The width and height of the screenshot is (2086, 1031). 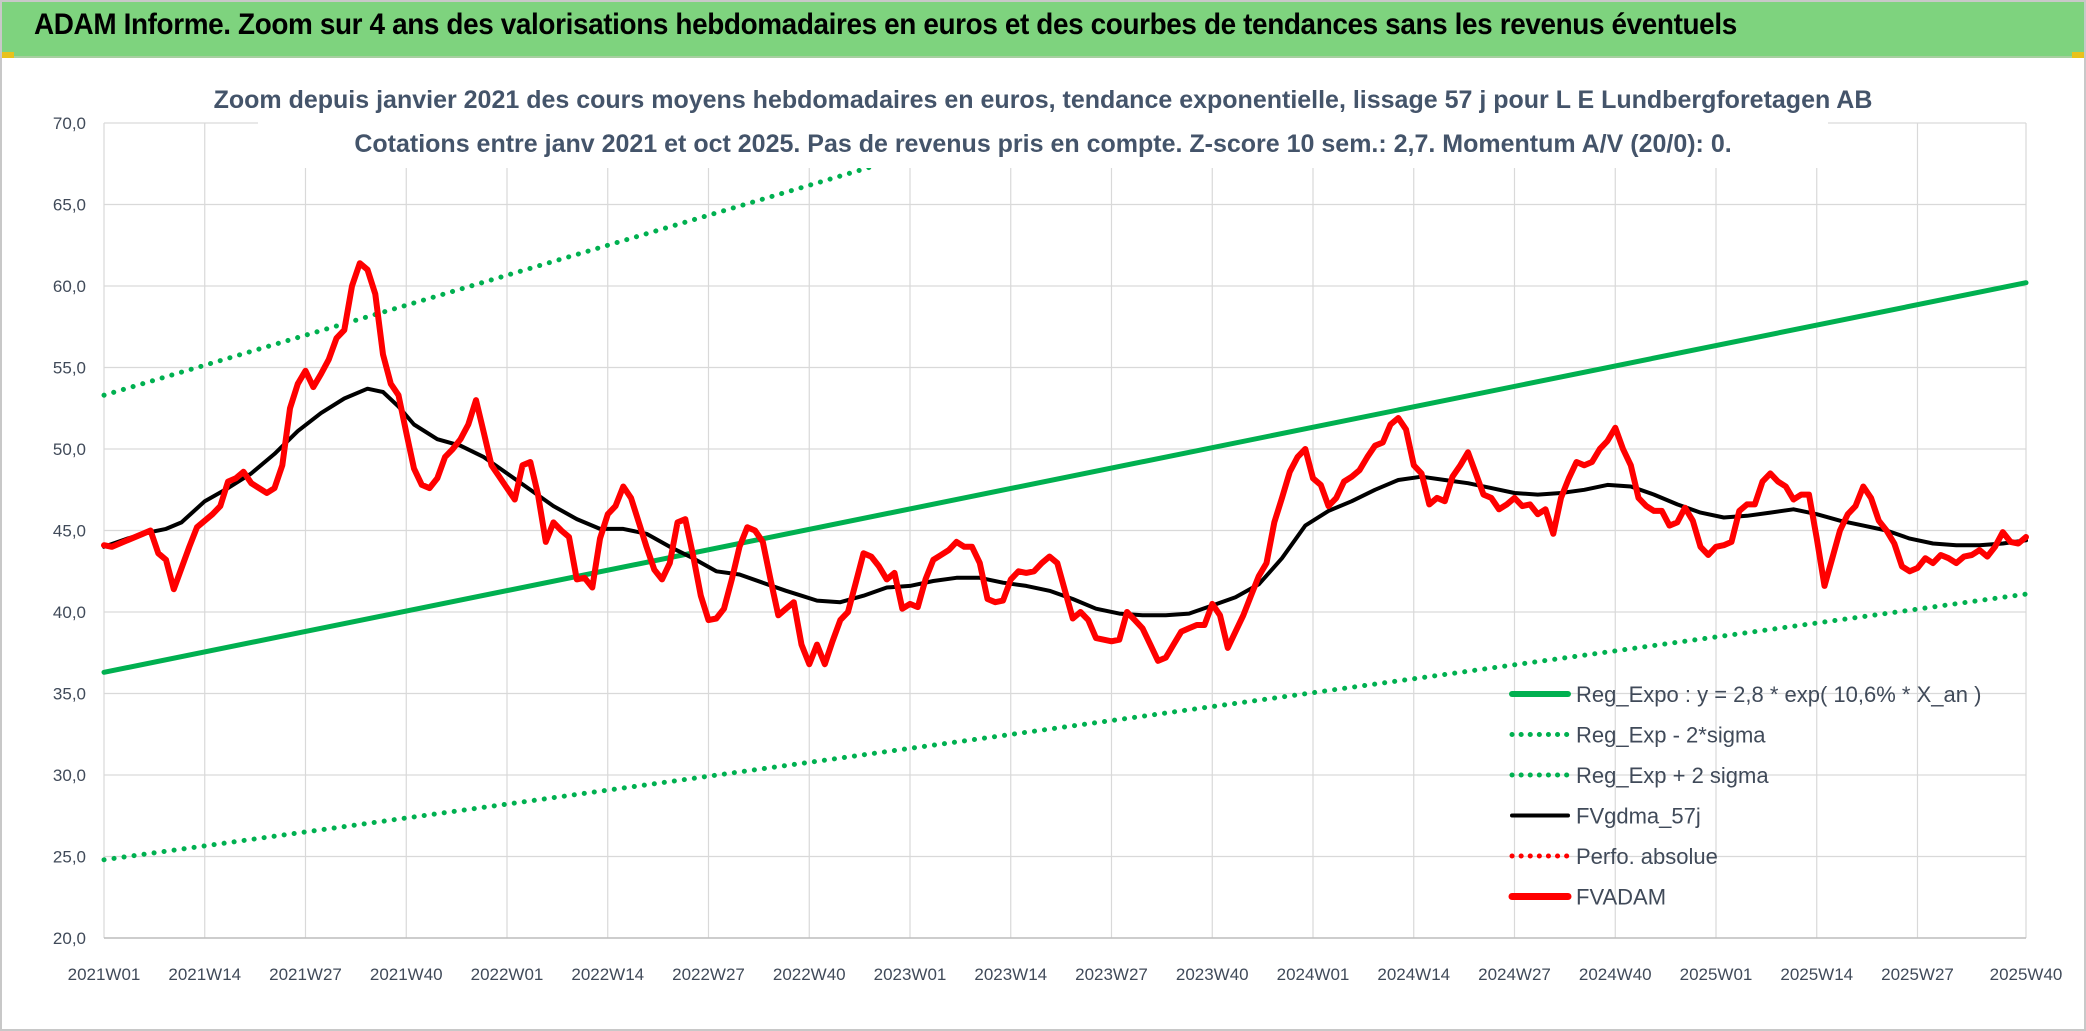 I want to click on x-tick-label: 2024W14, so click(x=1413, y=974).